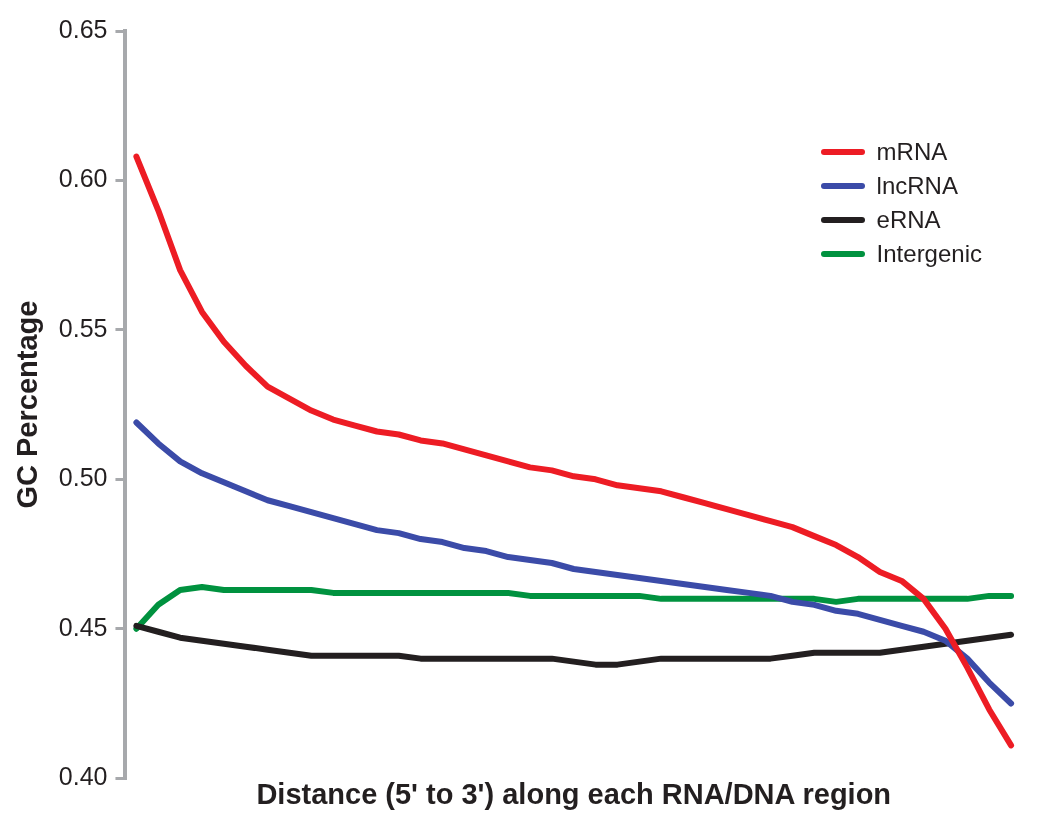  Describe the element at coordinates (83, 626) in the screenshot. I see `y-tick-label: 0.45` at that location.